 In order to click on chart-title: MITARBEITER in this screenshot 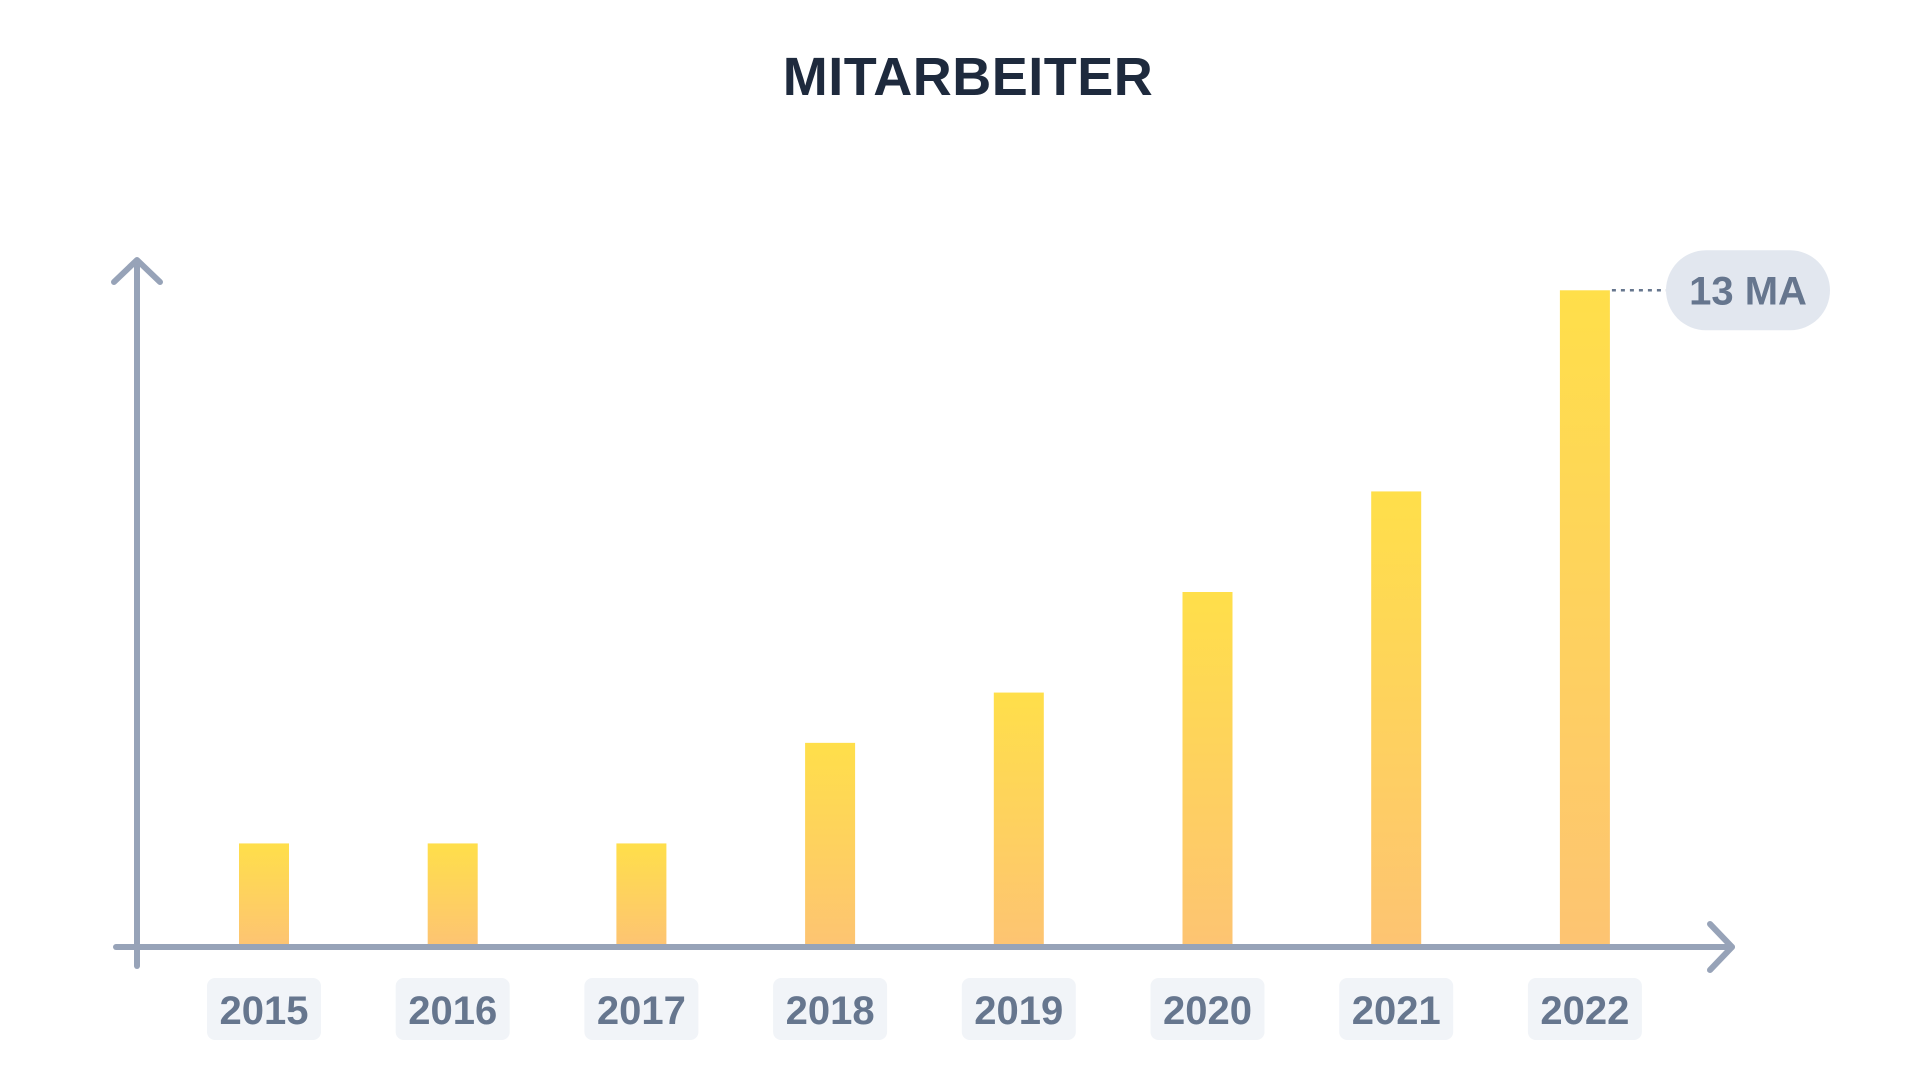, I will do `click(968, 77)`.